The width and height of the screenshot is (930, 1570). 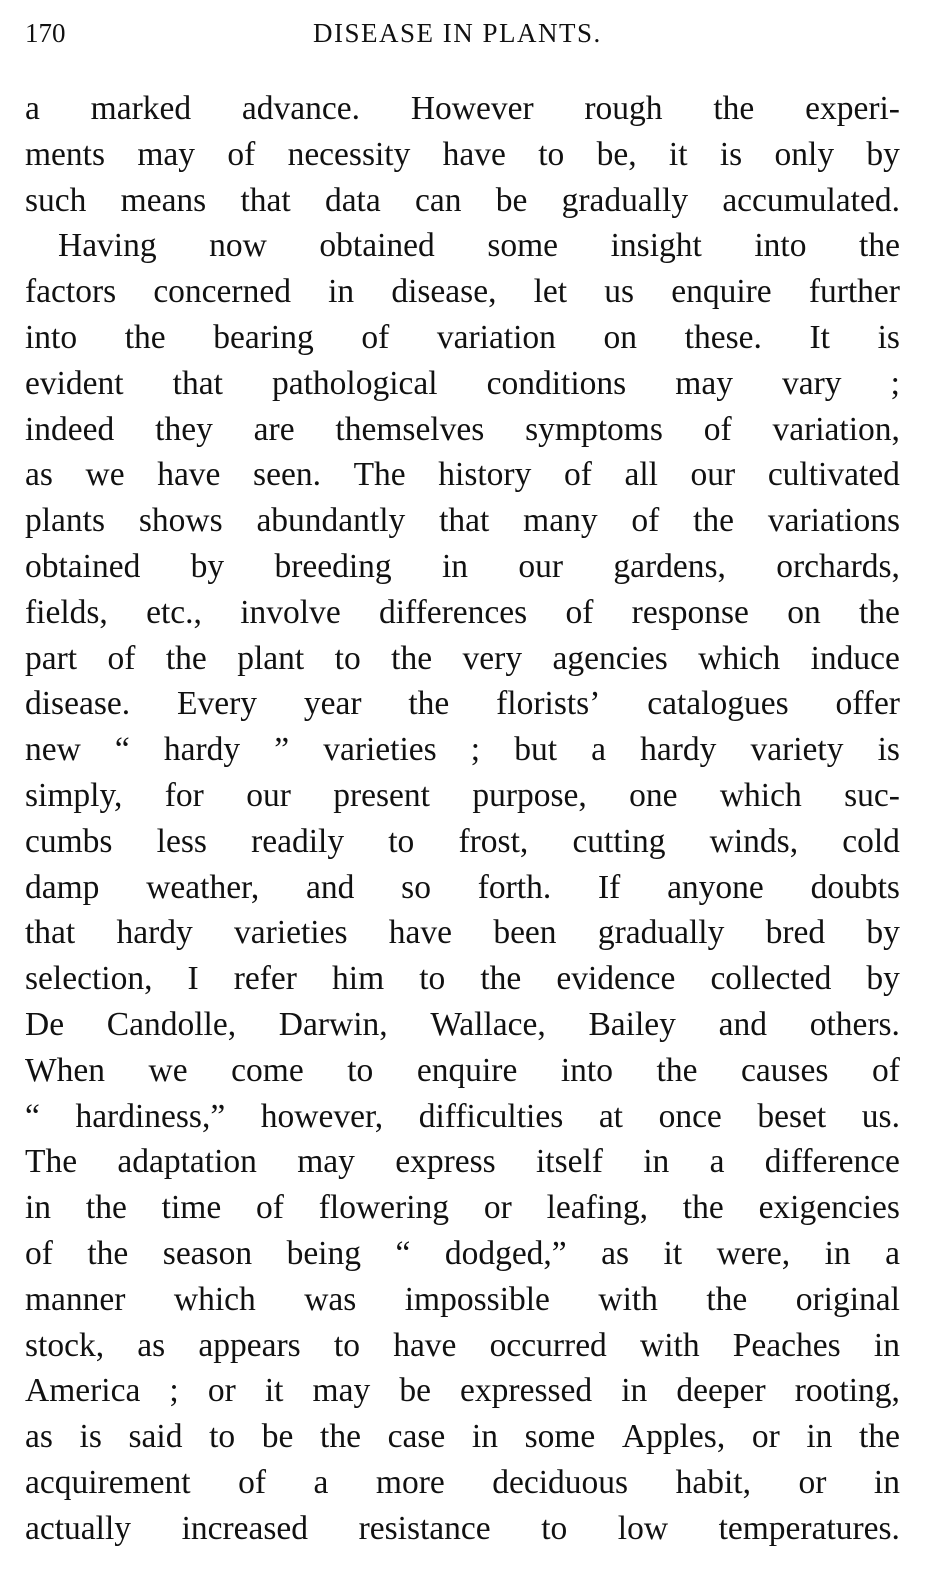 What do you see at coordinates (203, 887) in the screenshot?
I see `word: weather,` at bounding box center [203, 887].